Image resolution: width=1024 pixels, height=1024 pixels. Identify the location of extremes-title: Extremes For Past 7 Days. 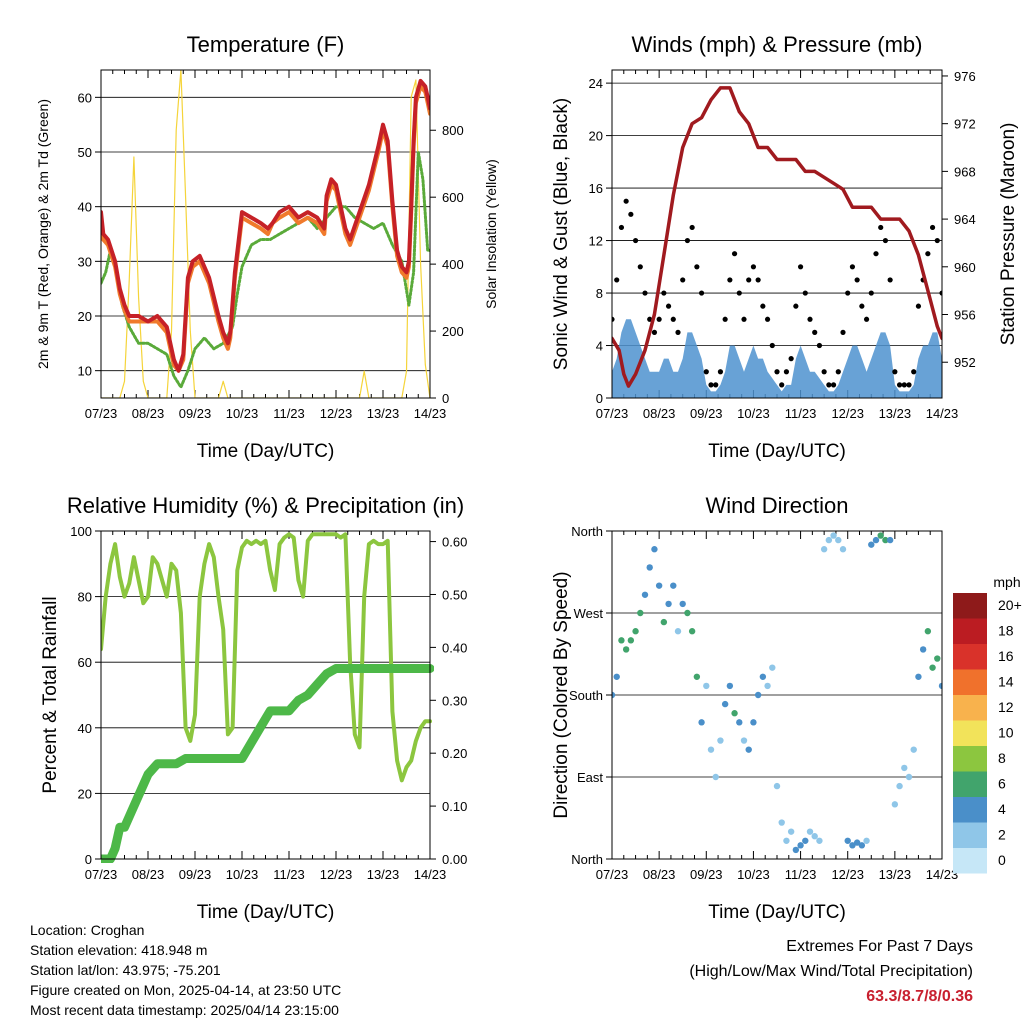
(879, 946).